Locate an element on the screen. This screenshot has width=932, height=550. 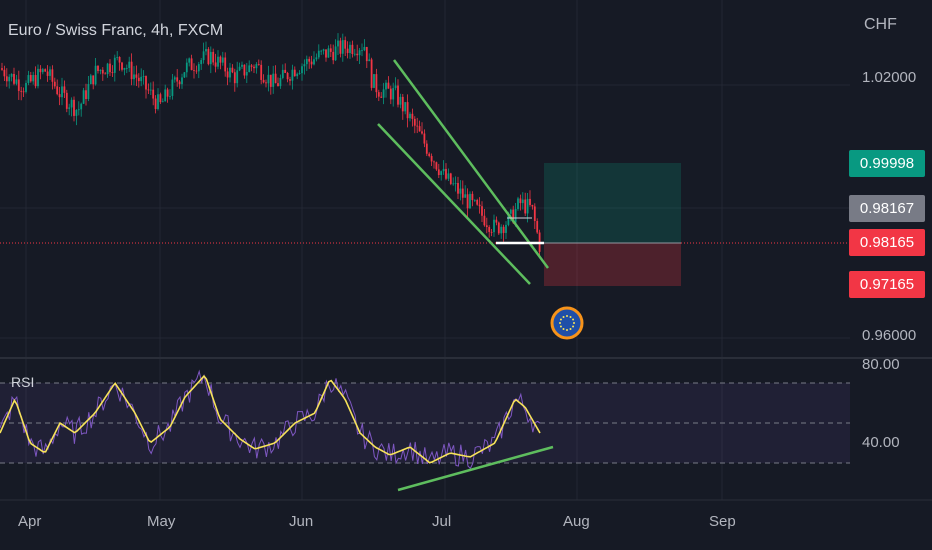
stop-price-tag: 0.97165 is located at coordinates (887, 284).